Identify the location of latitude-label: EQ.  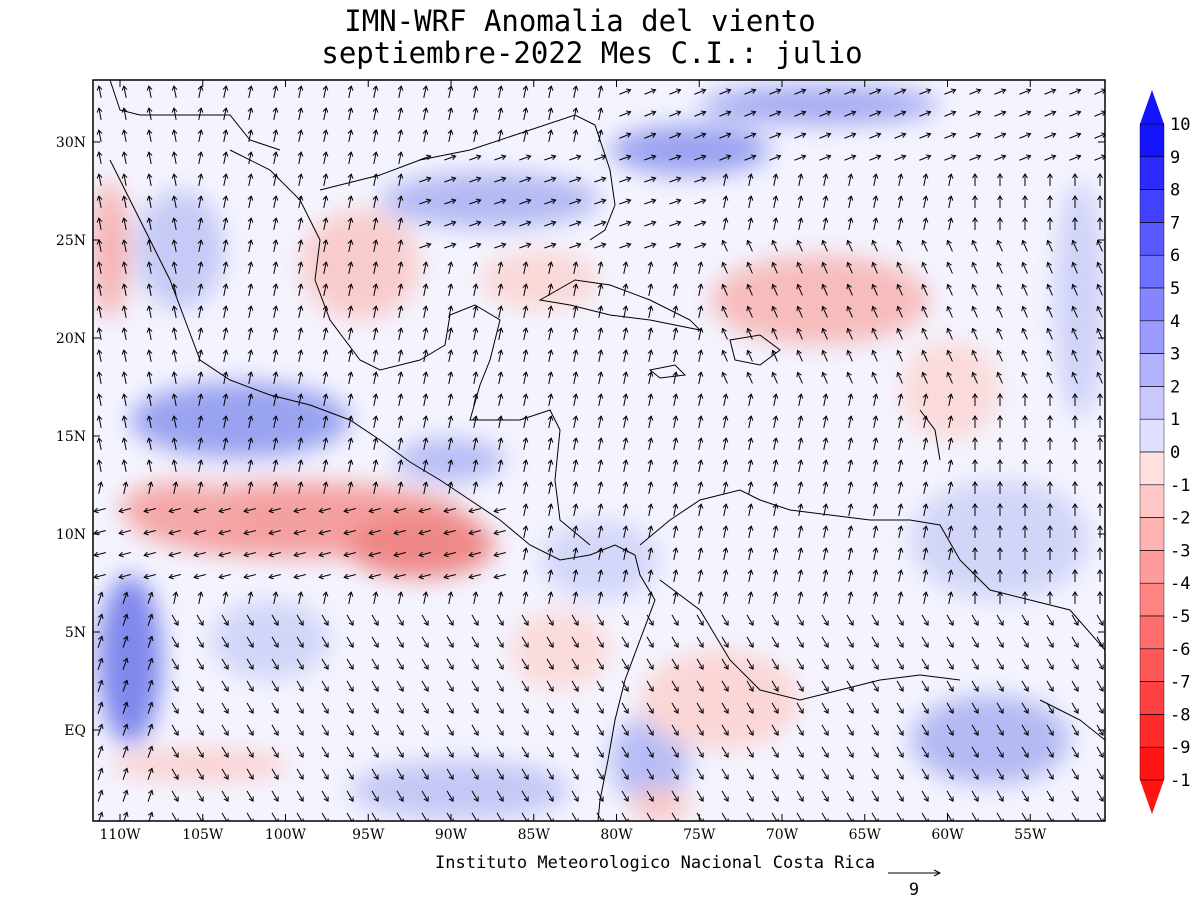
(75, 731).